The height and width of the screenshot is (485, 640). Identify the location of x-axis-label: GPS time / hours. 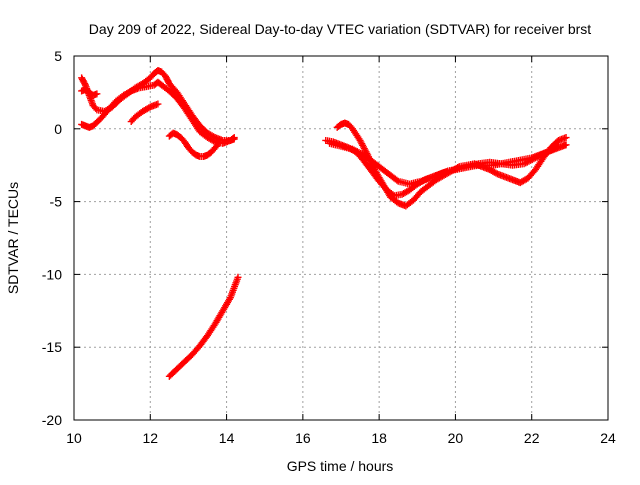
(340, 466).